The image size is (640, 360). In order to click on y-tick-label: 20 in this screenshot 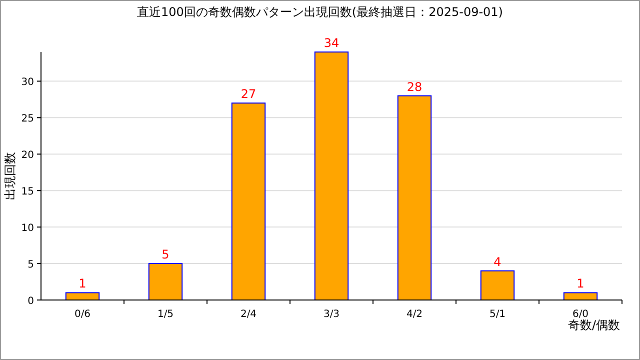, I will do `click(27, 156)`.